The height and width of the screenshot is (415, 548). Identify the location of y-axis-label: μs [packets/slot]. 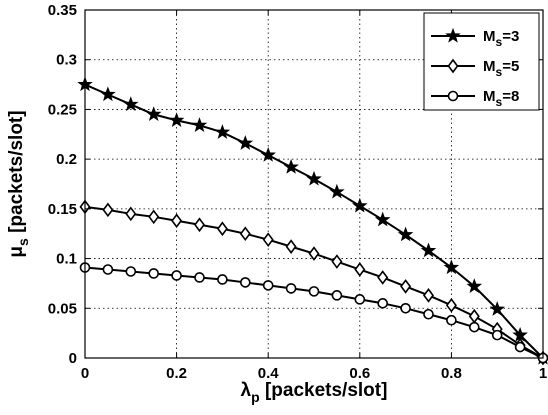
(18, 183).